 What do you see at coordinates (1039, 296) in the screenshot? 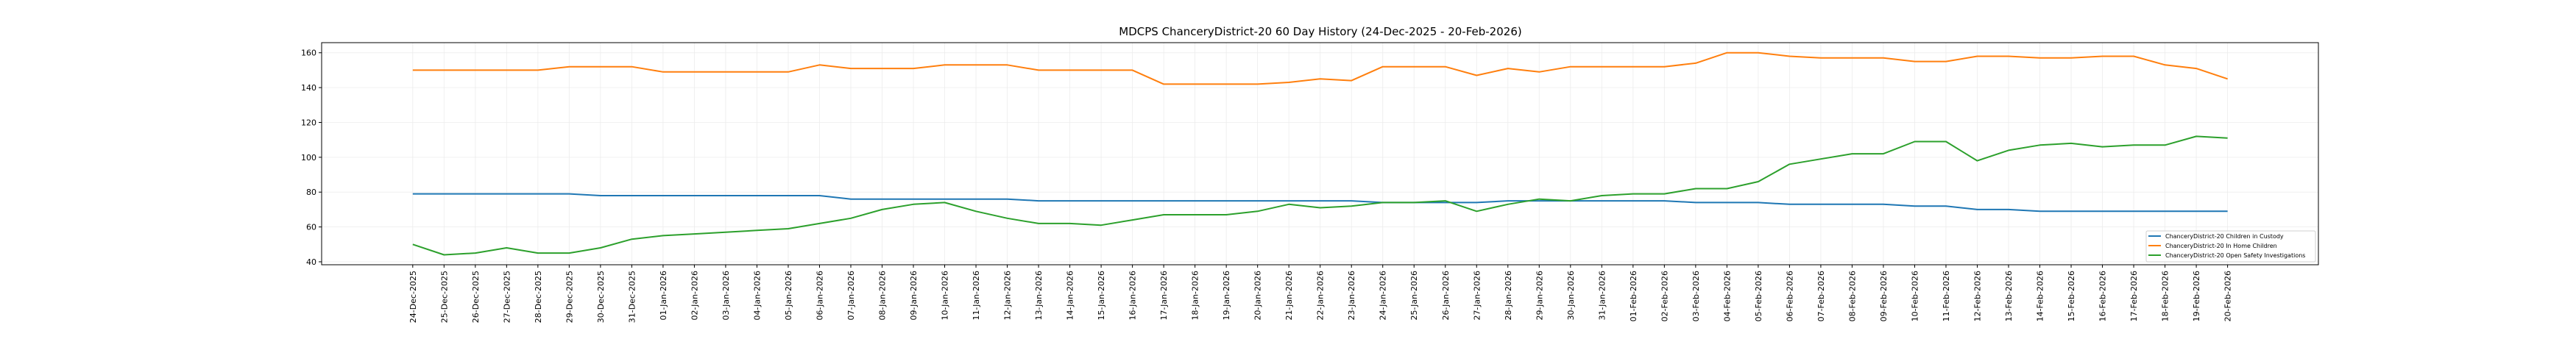
I see `x-tick-label: 13-Jan-2026` at bounding box center [1039, 296].